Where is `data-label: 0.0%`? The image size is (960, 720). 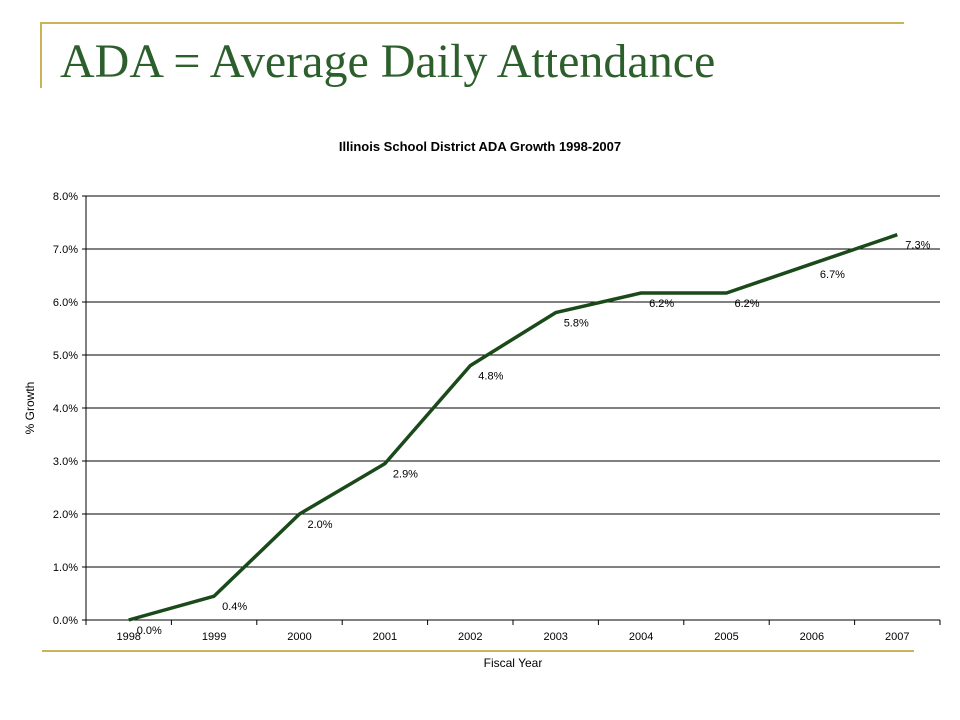 data-label: 0.0% is located at coordinates (149, 631).